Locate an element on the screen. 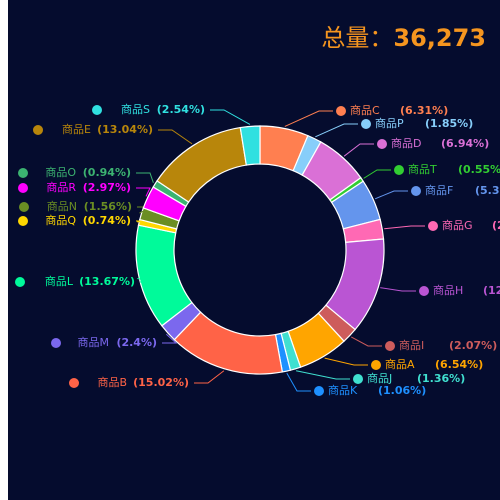  slice-label: 商品O (0.94%) is located at coordinates (74, 172).